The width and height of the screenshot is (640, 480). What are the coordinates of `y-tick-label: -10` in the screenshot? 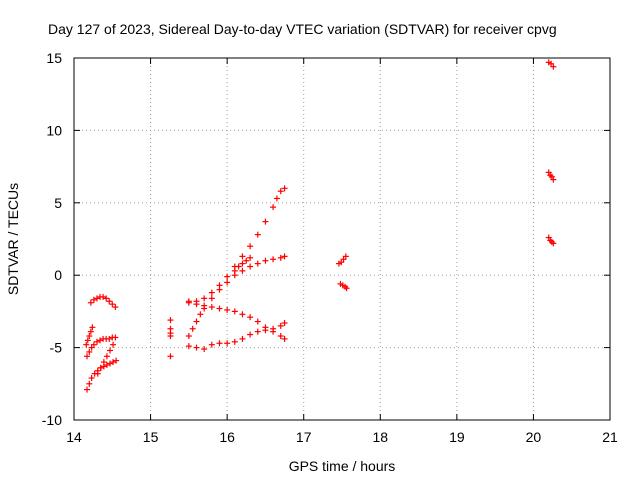 It's located at (52, 420).